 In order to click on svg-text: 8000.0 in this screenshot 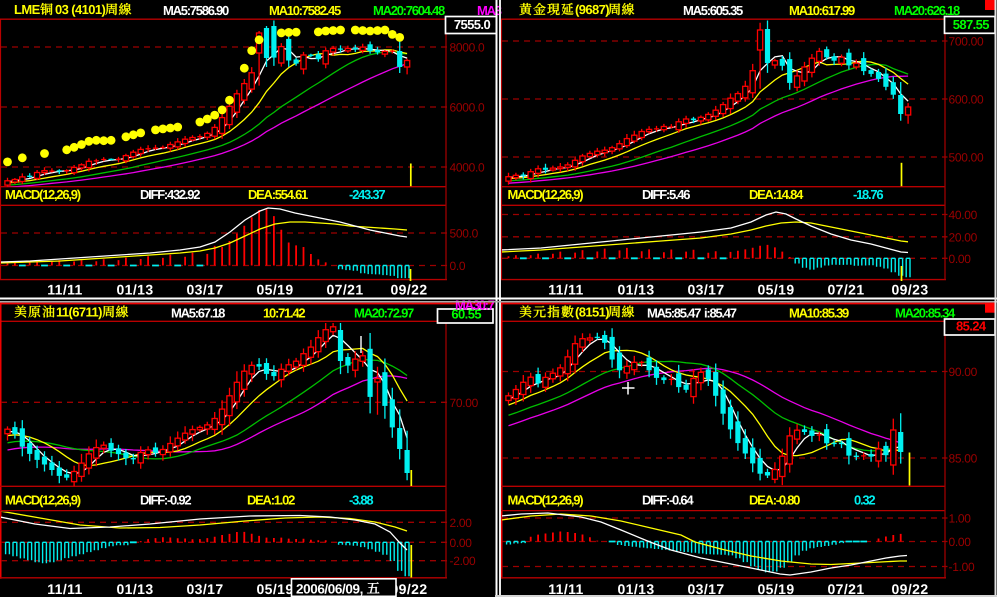, I will do `click(468, 48)`.